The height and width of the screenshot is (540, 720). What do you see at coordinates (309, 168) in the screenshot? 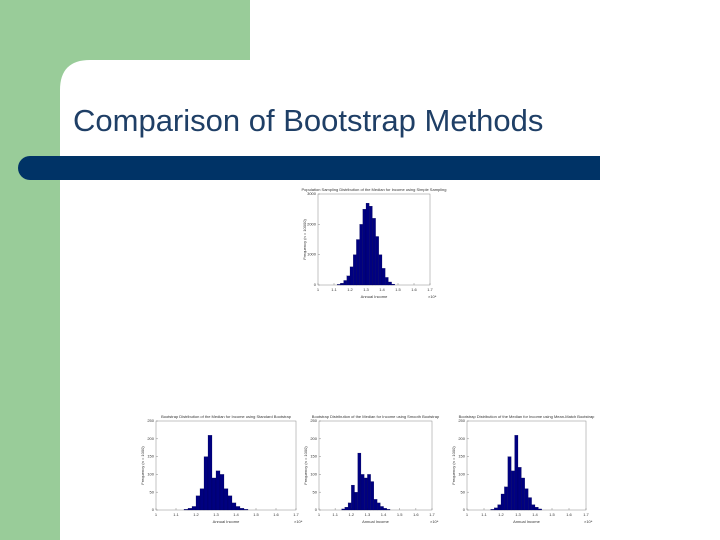
I see `title-bar` at bounding box center [309, 168].